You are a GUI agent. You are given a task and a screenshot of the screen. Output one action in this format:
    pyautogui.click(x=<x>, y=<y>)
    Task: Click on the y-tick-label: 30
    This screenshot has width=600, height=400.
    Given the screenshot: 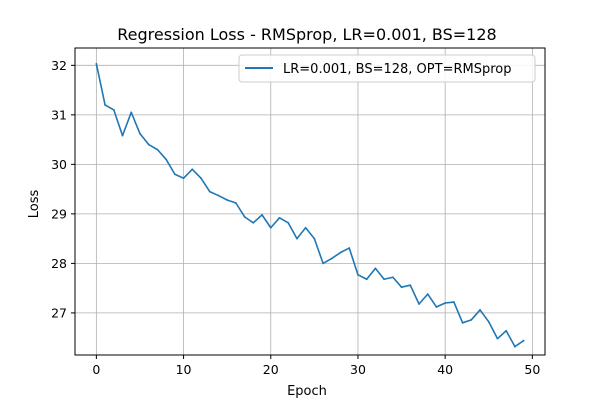 What is the action you would take?
    pyautogui.click(x=59, y=164)
    